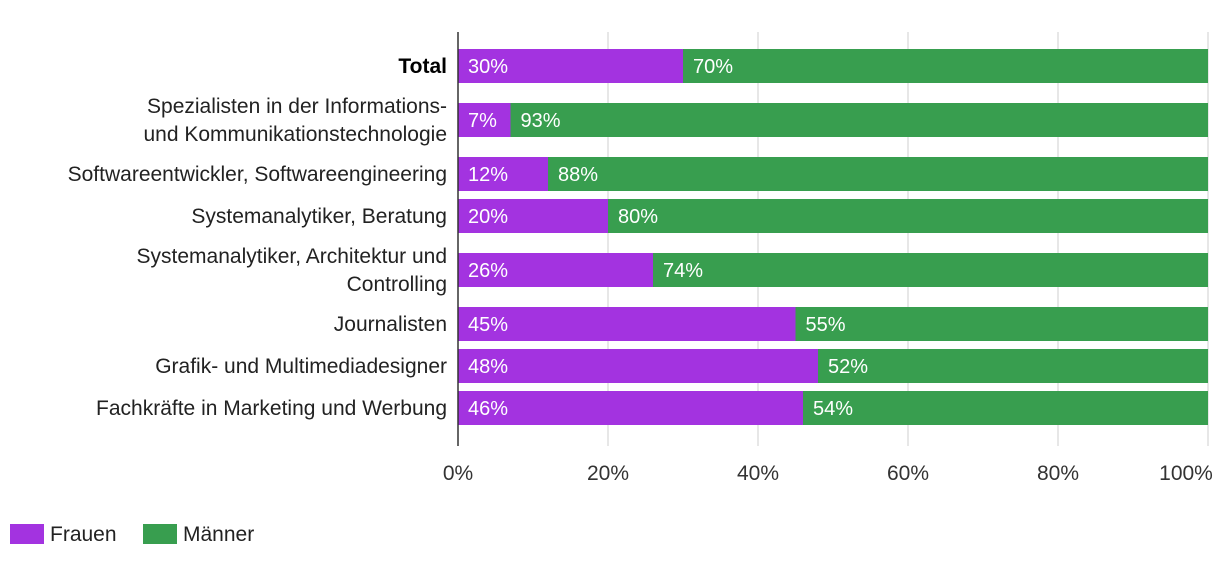 This screenshot has width=1220, height=566. What do you see at coordinates (488, 325) in the screenshot?
I see `data-label: 45%` at bounding box center [488, 325].